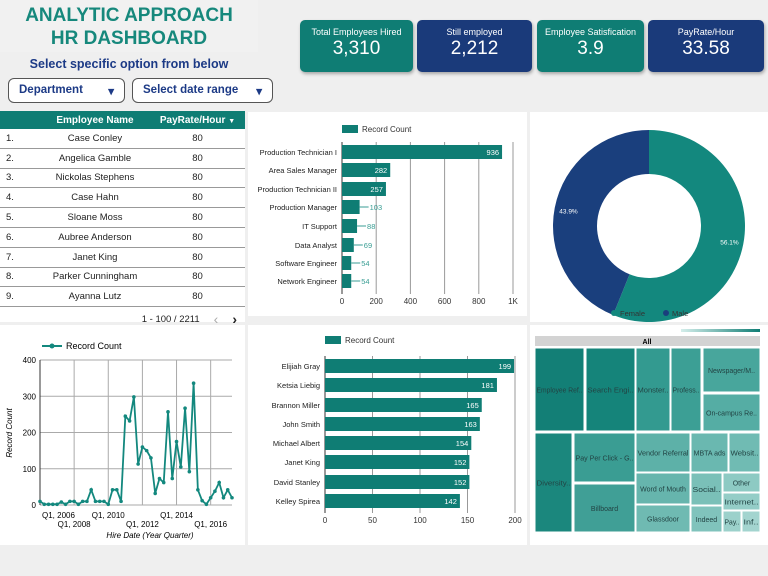  What do you see at coordinates (350, 129) in the screenshot?
I see `legend-swatch` at bounding box center [350, 129].